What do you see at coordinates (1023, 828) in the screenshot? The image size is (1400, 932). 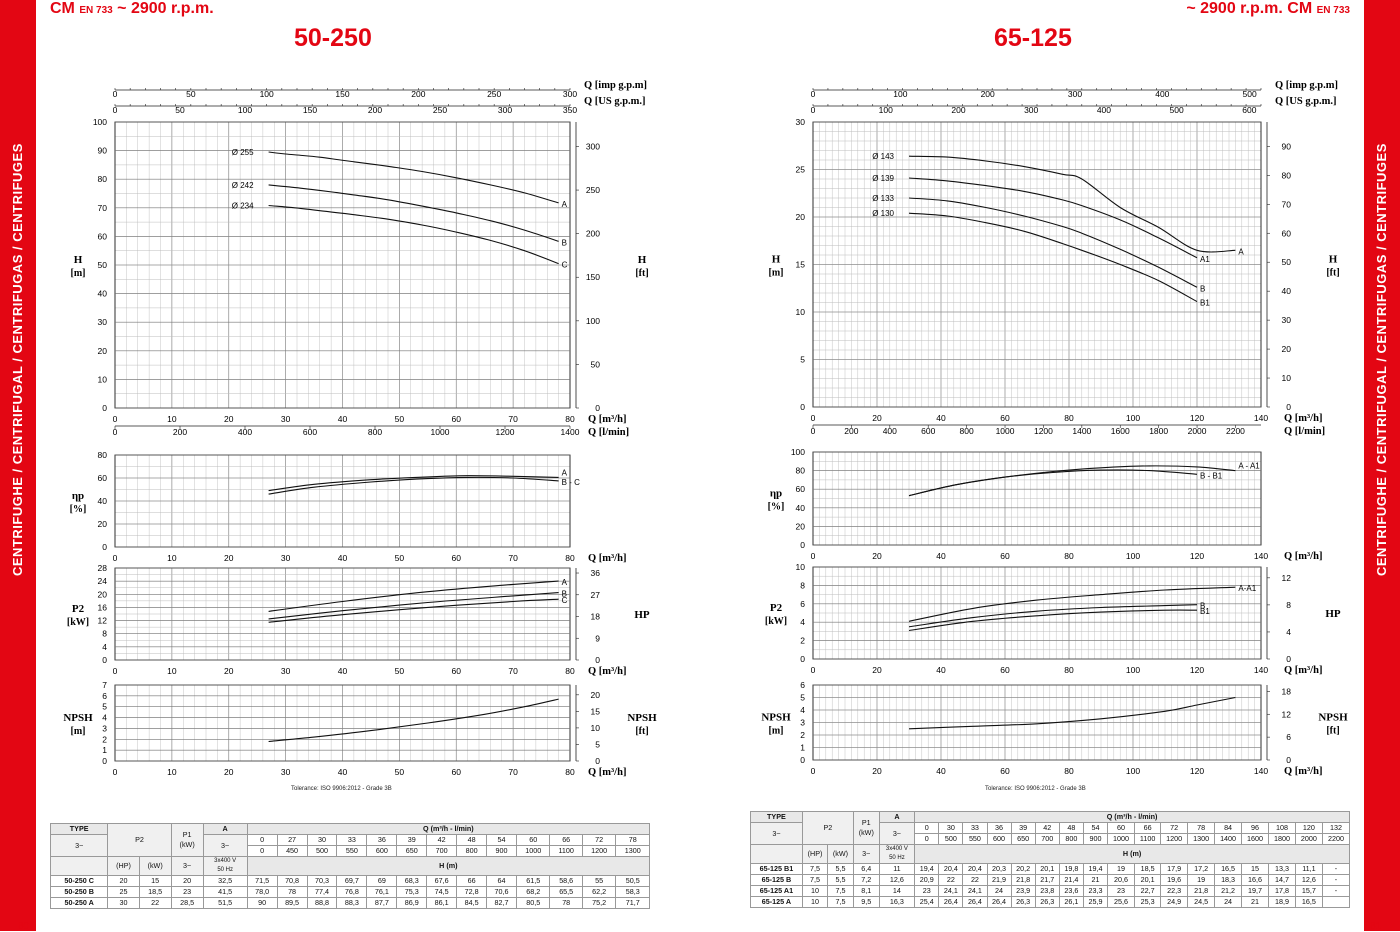 I see `q-m3h-cell: 39` at bounding box center [1023, 828].